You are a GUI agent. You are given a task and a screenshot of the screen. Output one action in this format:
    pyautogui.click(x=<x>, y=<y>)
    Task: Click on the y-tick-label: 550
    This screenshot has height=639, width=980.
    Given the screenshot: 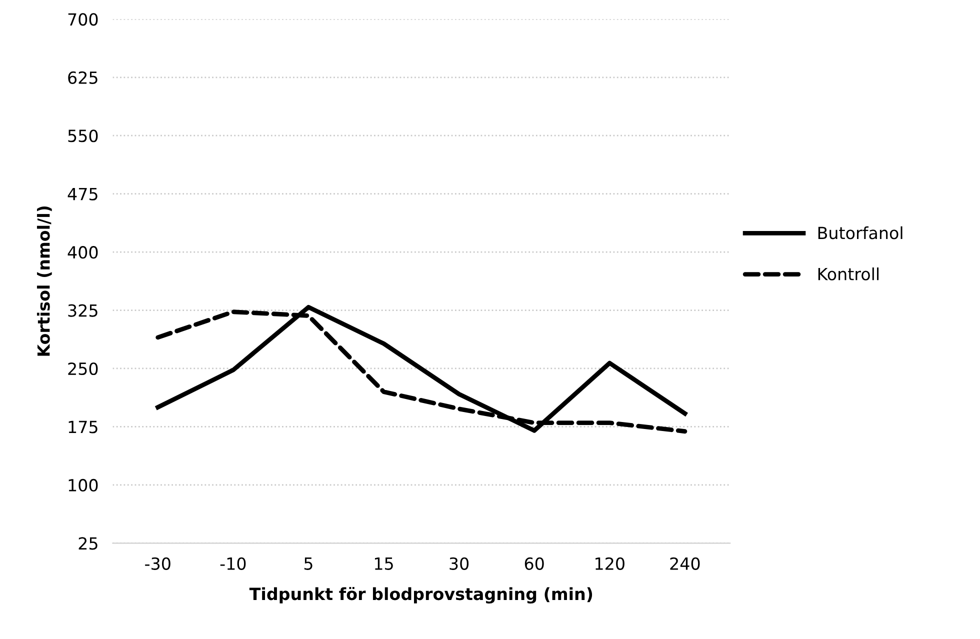 What is the action you would take?
    pyautogui.click(x=83, y=136)
    